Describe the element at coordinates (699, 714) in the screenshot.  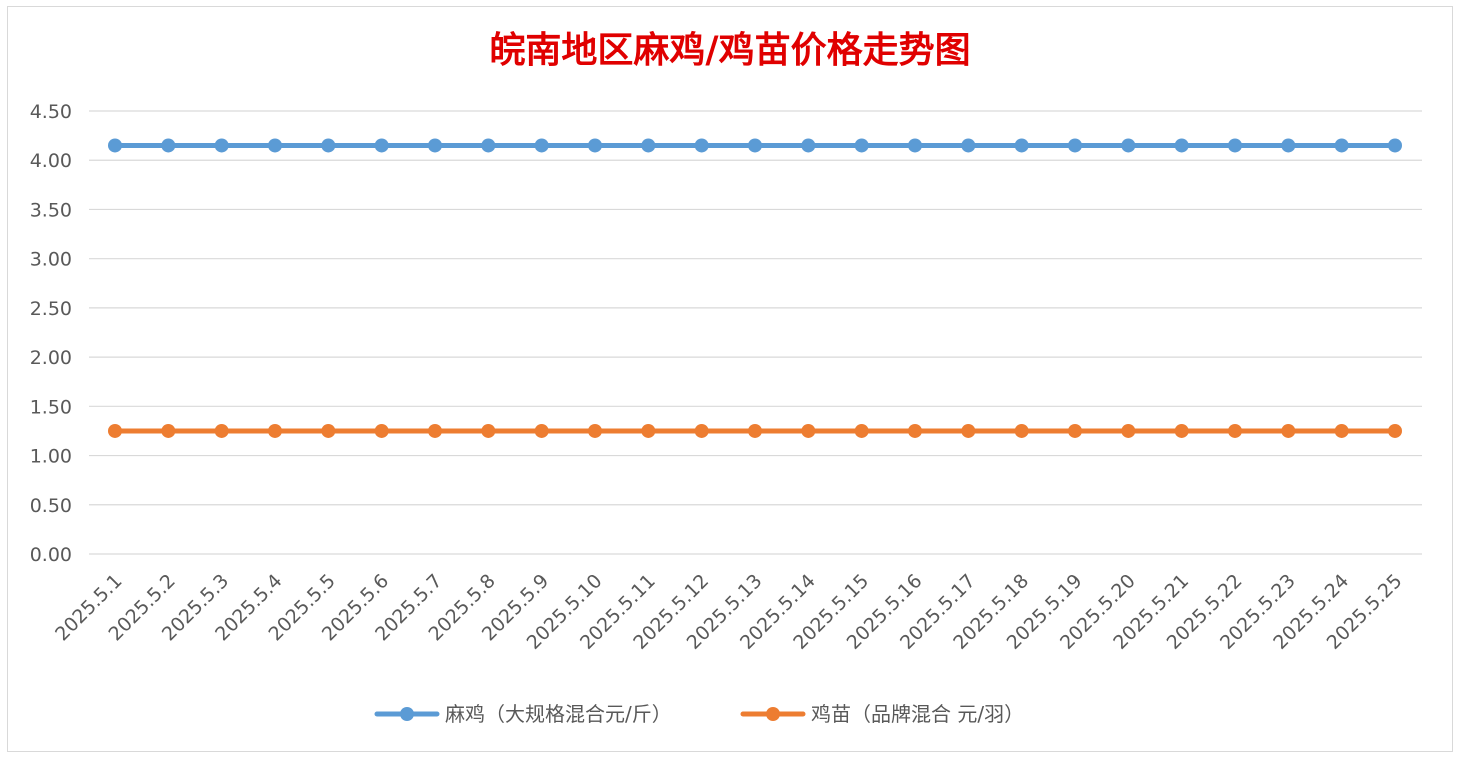
I see `legend: 麻鸡（大规格混合元/斤） 鸡苗（品牌混合 元/羽）` at that location.